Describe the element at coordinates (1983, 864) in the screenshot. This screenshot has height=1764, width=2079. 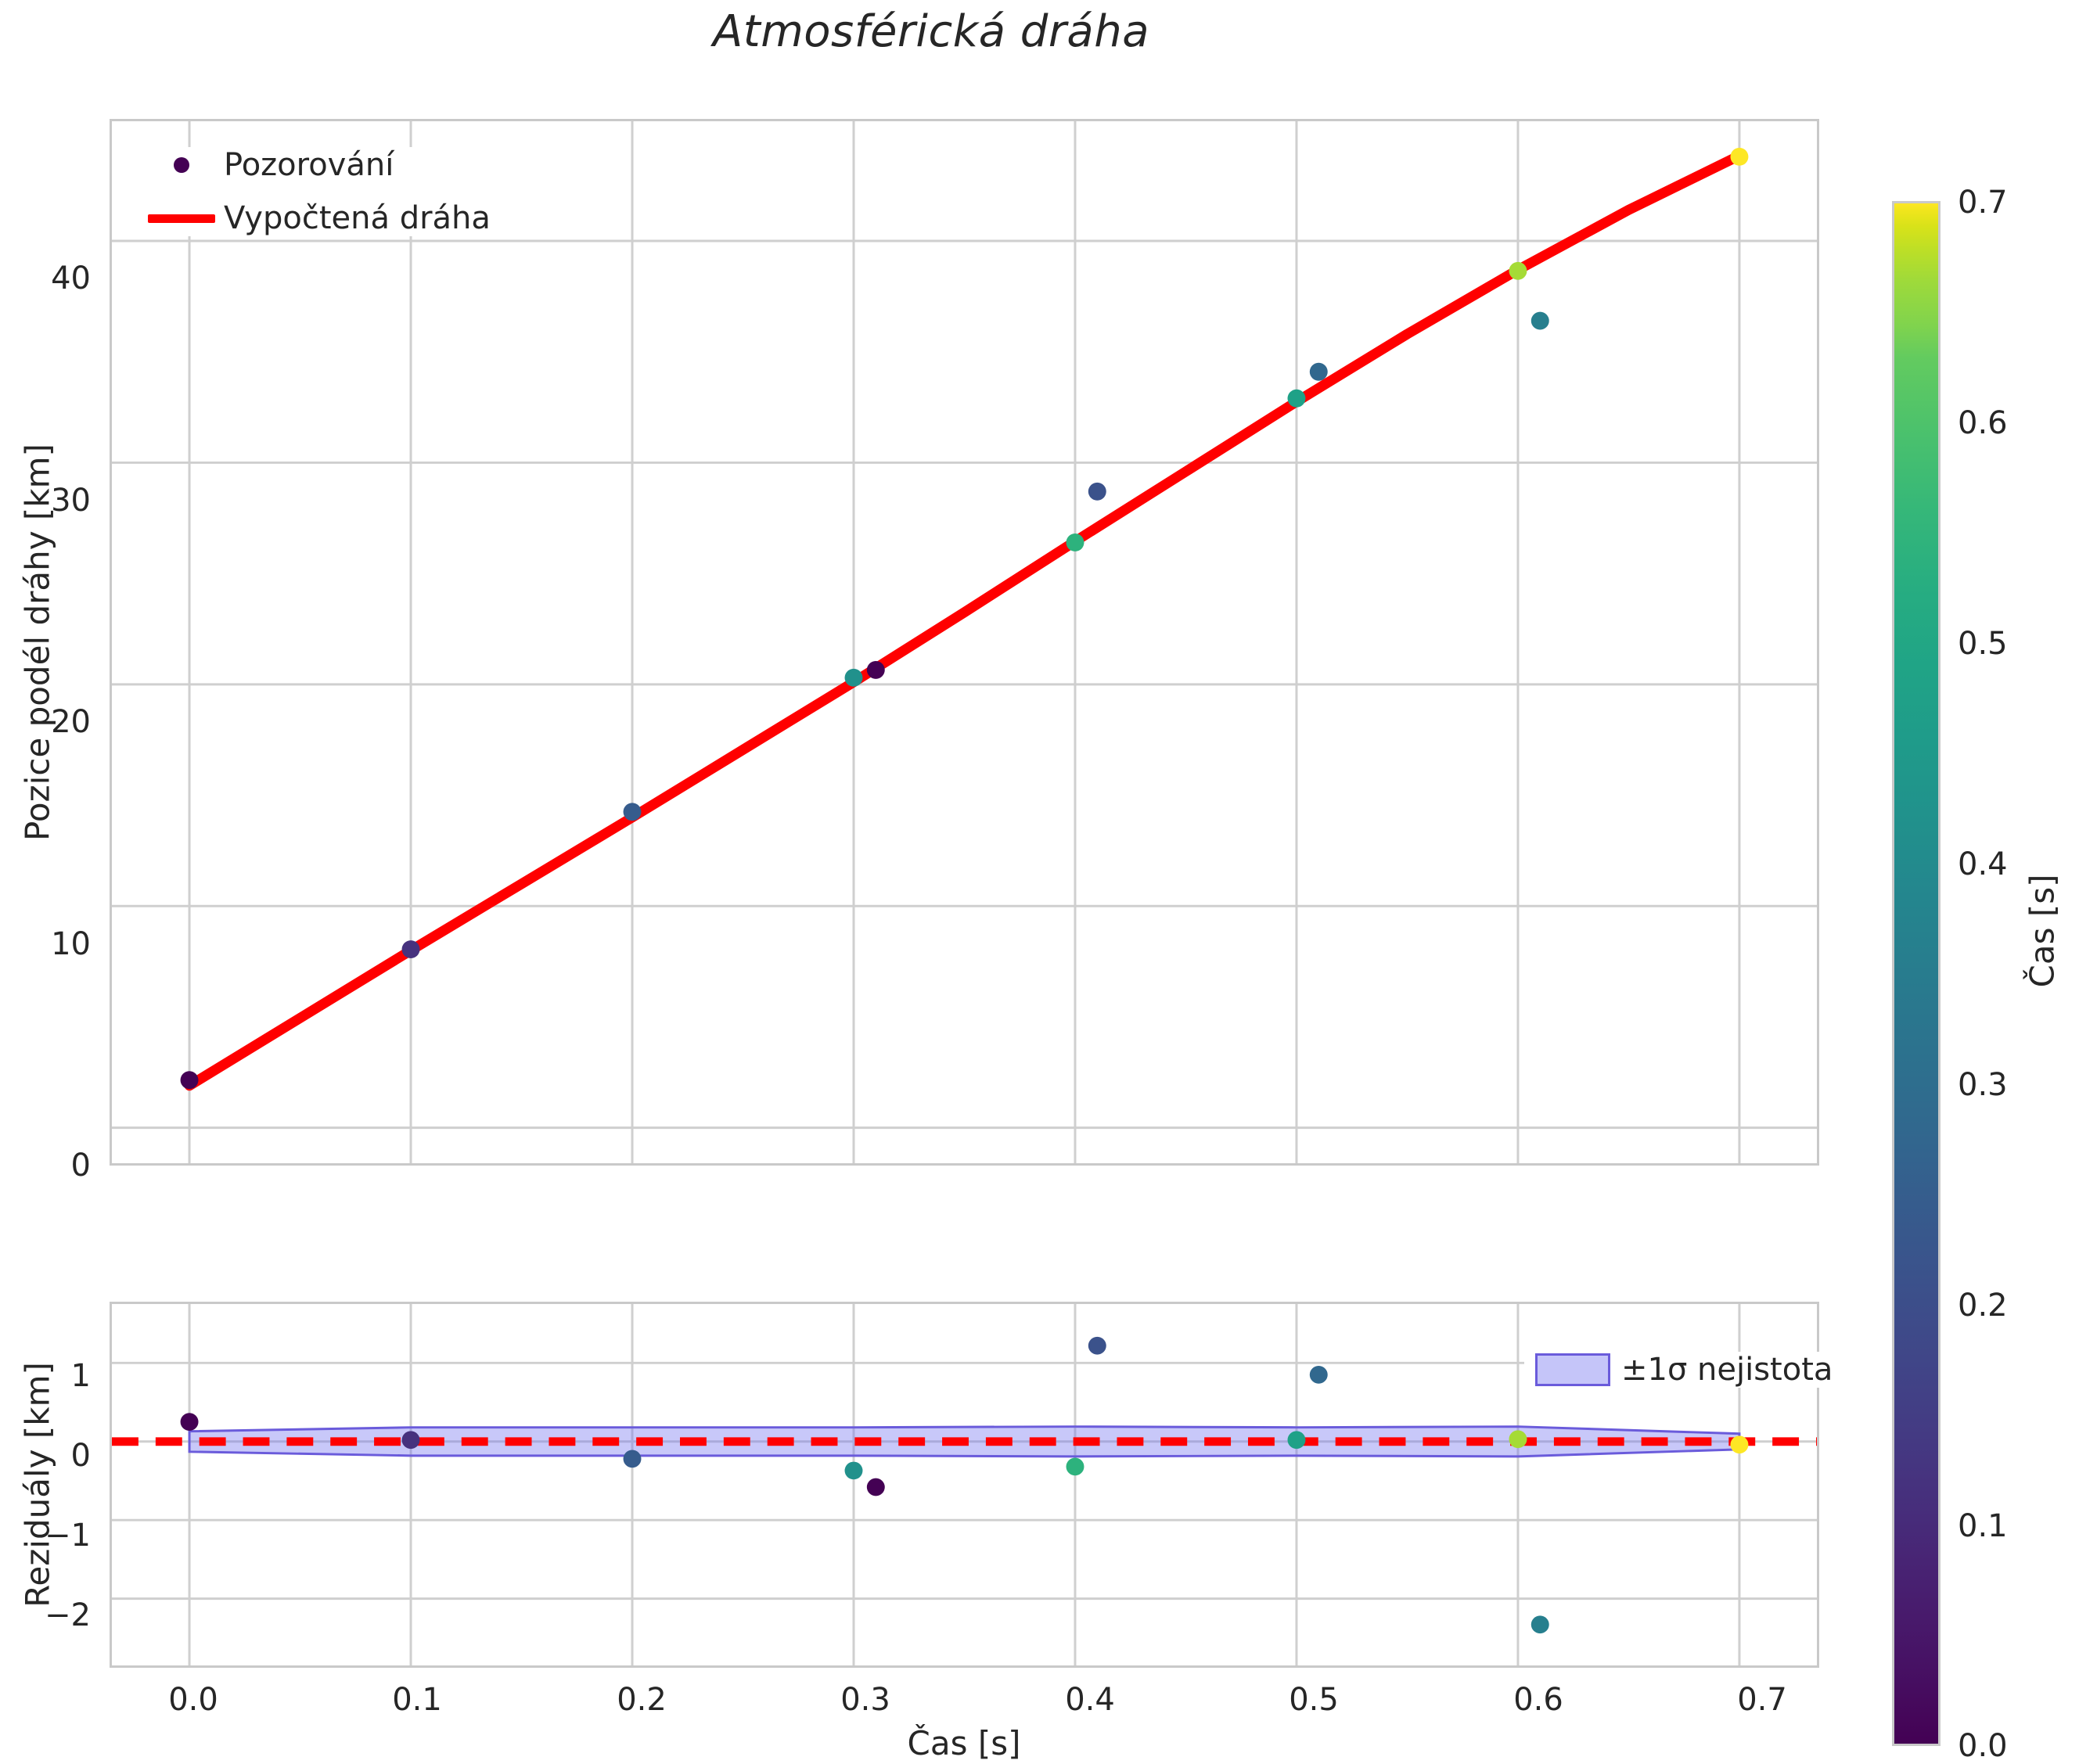
I see `colorbar-tick-0.4: 0.4` at that location.